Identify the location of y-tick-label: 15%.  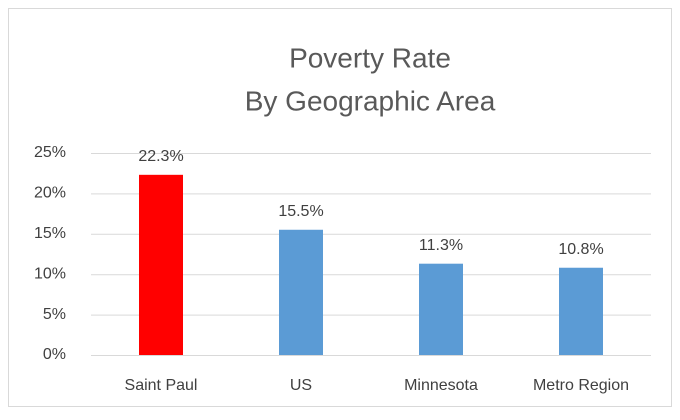
(50, 233).